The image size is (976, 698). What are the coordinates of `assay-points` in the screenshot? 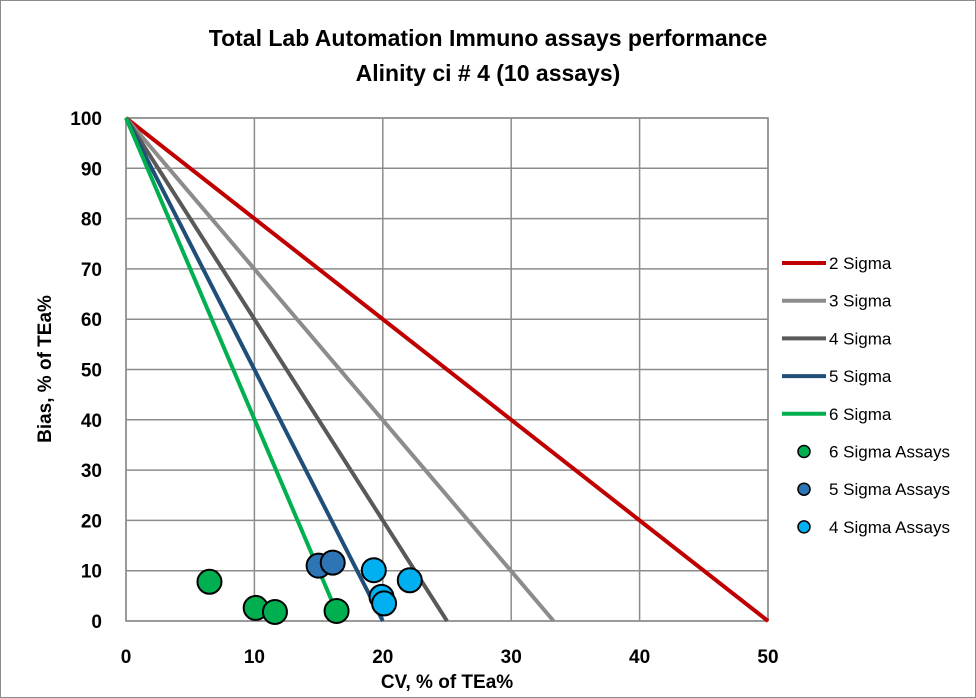 It's located at (309, 587).